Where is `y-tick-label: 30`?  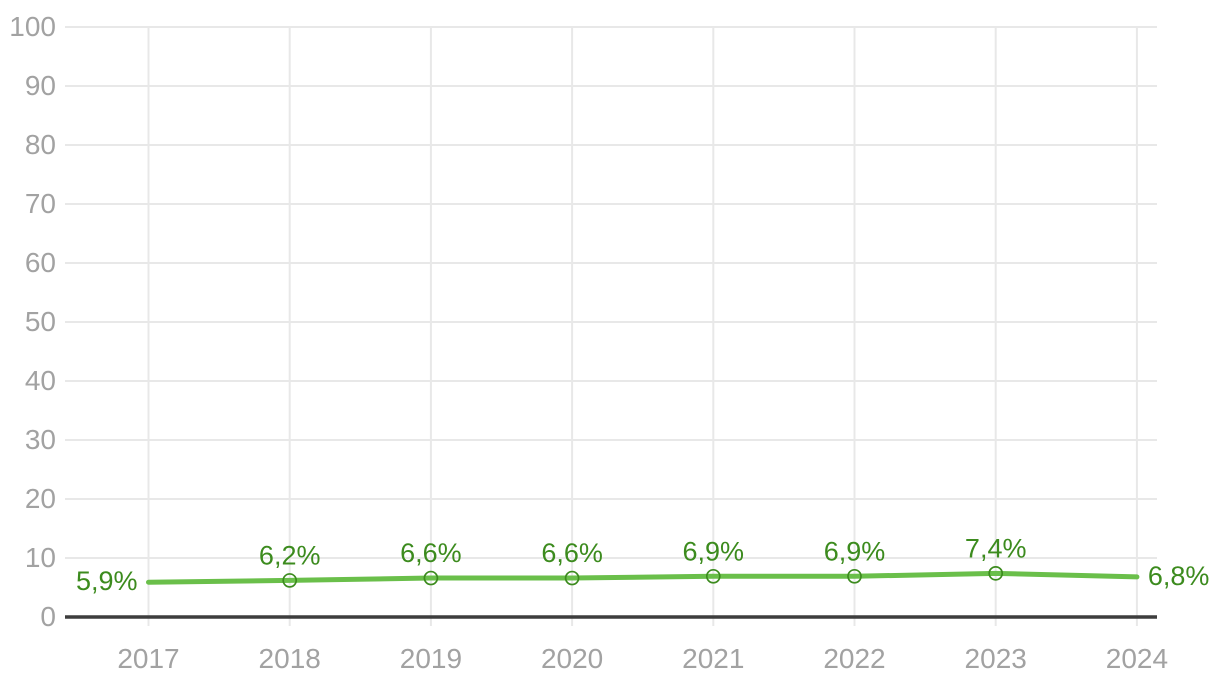
y-tick-label: 30 is located at coordinates (40, 439).